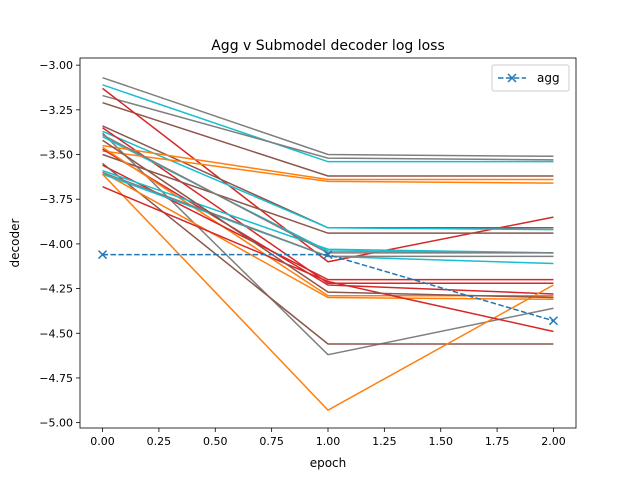  Describe the element at coordinates (56, 378) in the screenshot. I see `y-tick-label: −4.75` at that location.